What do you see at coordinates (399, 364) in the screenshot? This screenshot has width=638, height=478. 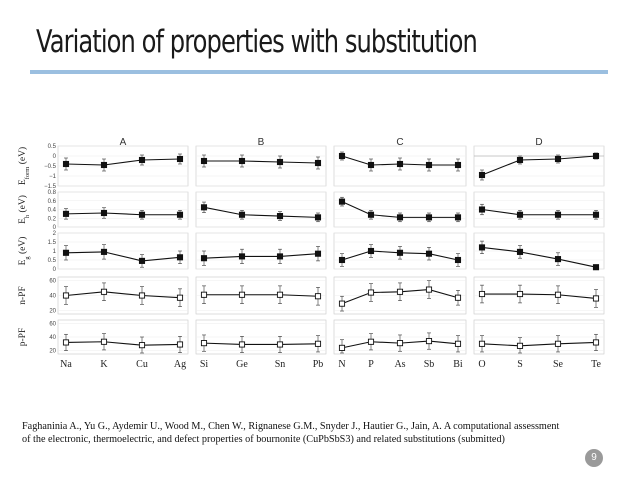 I see `x-tick-label-As: As` at bounding box center [399, 364].